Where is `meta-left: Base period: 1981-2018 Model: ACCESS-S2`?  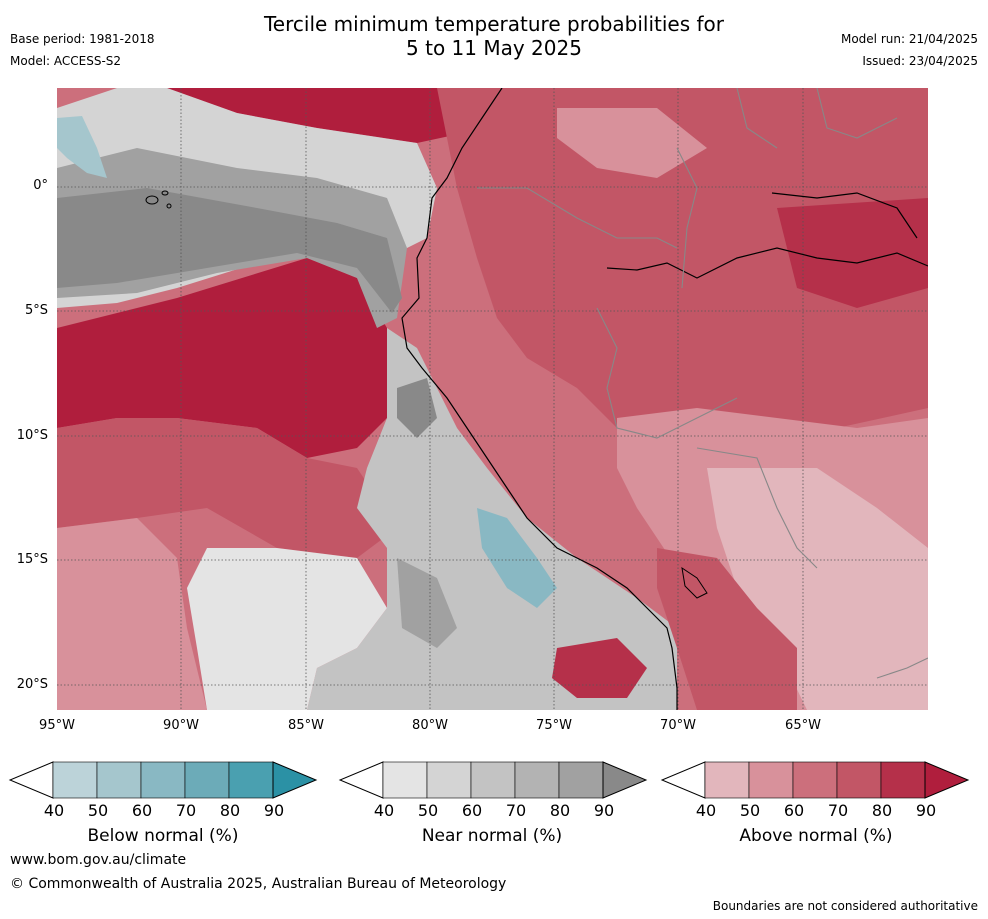
meta-left: Base period: 1981-2018 Model: ACCESS-S2 is located at coordinates (82, 50).